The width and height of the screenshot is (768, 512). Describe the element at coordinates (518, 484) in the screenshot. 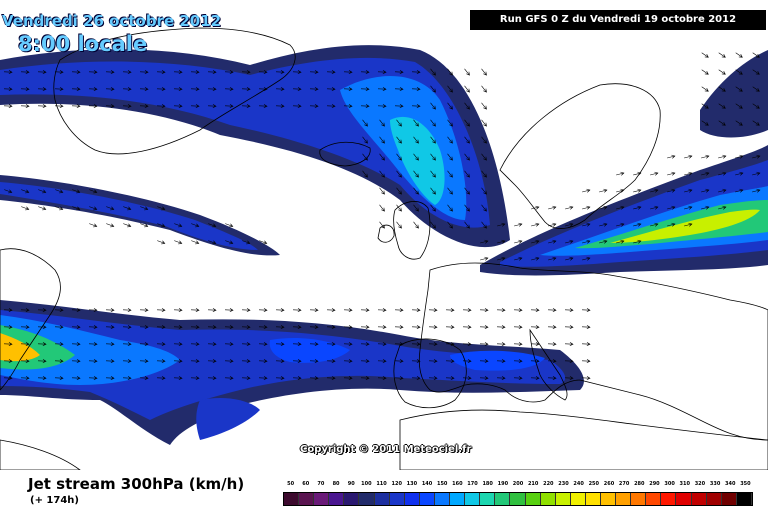

I see `legend-label: 200` at that location.